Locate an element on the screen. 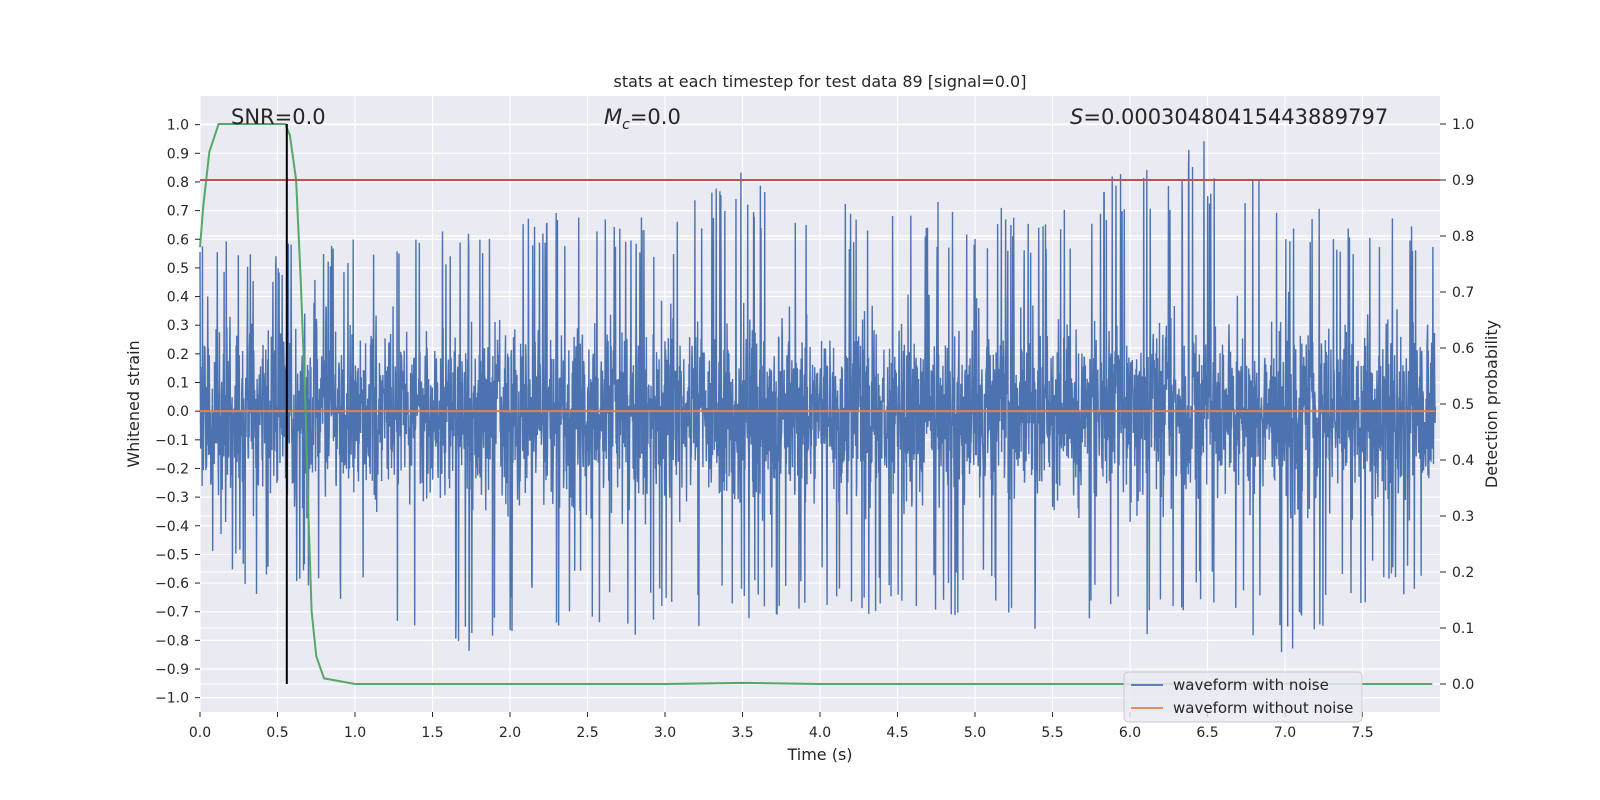 This screenshot has height=800, width=1600. legend-box is located at coordinates (1243, 697).